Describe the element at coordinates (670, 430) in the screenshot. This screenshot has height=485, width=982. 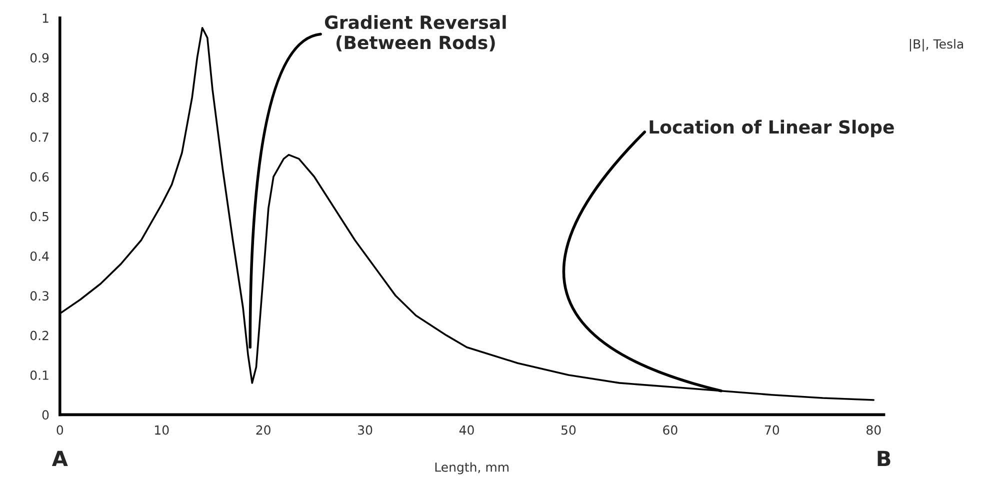
I see `x-tick-label: 60` at that location.